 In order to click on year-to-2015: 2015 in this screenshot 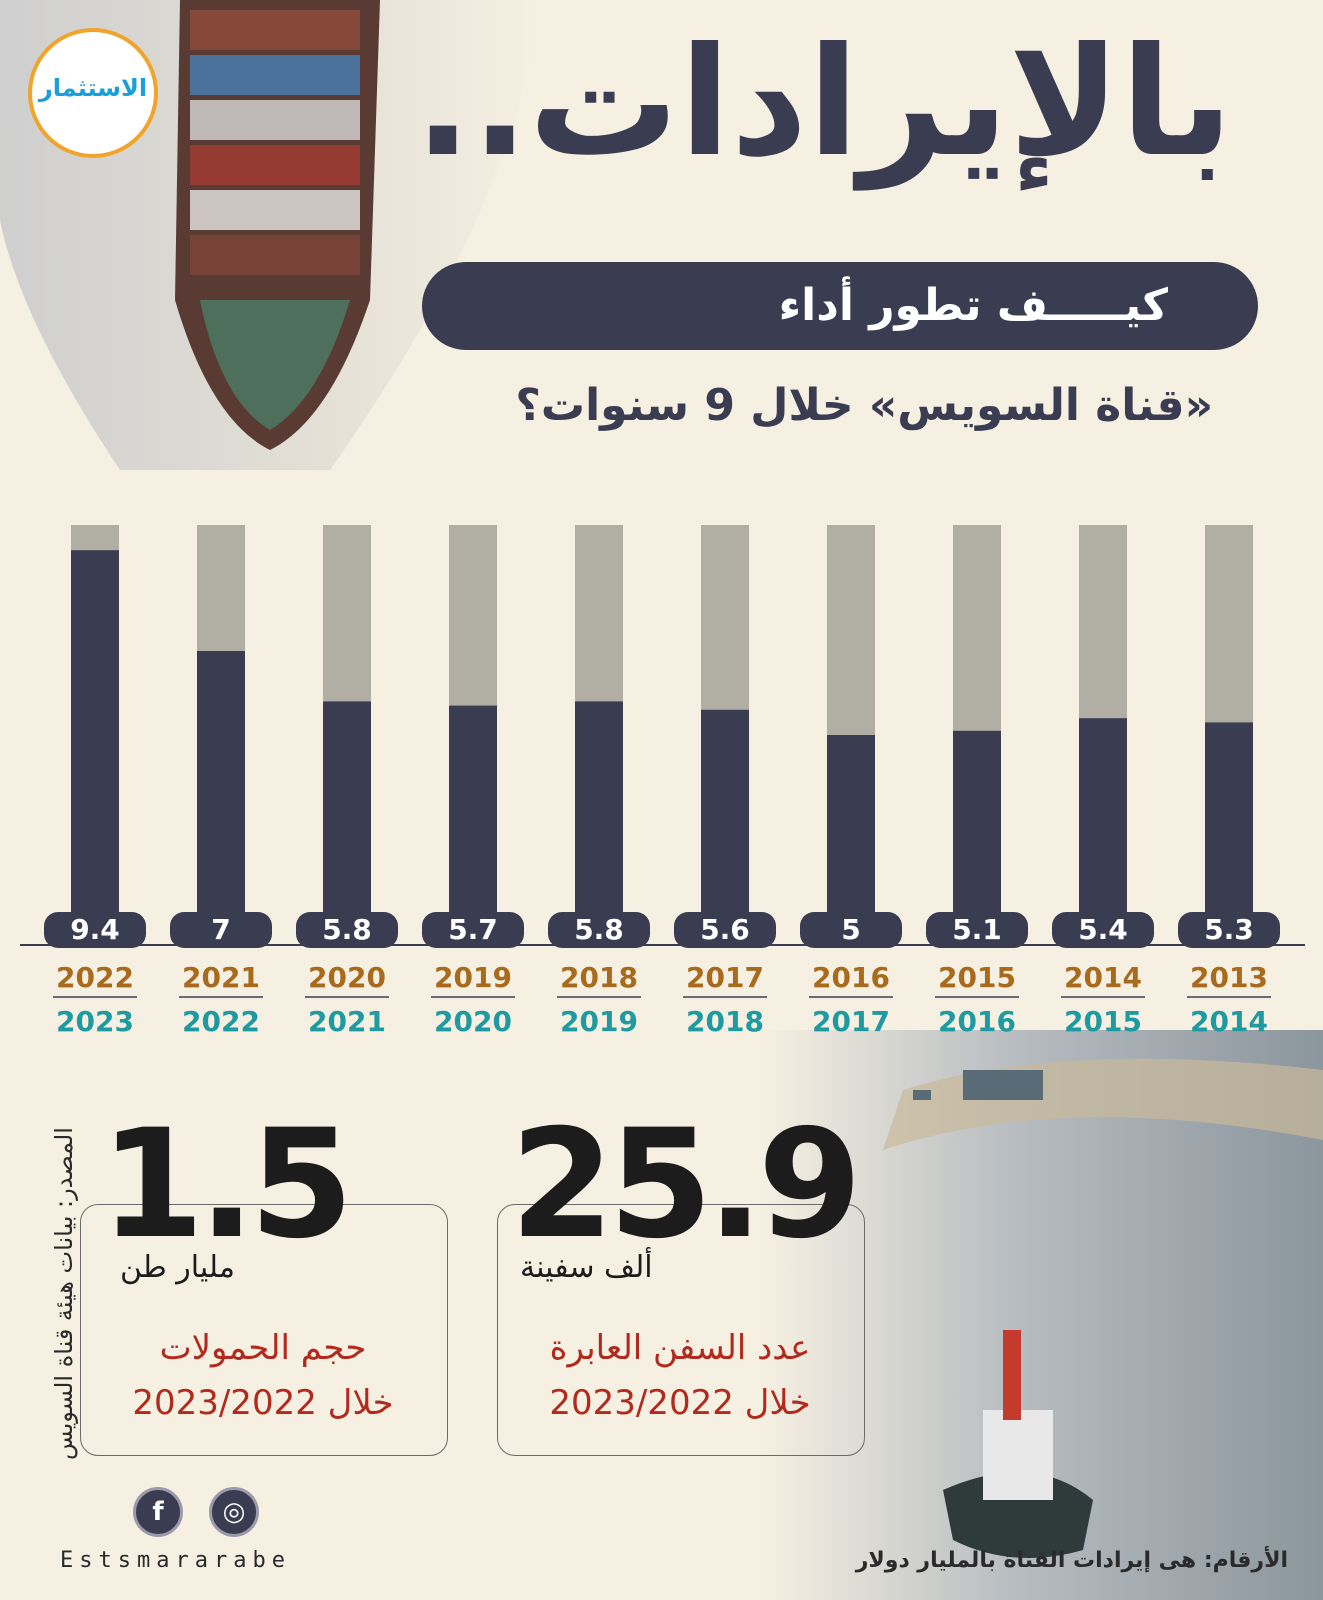, I will do `click(1103, 1021)`.